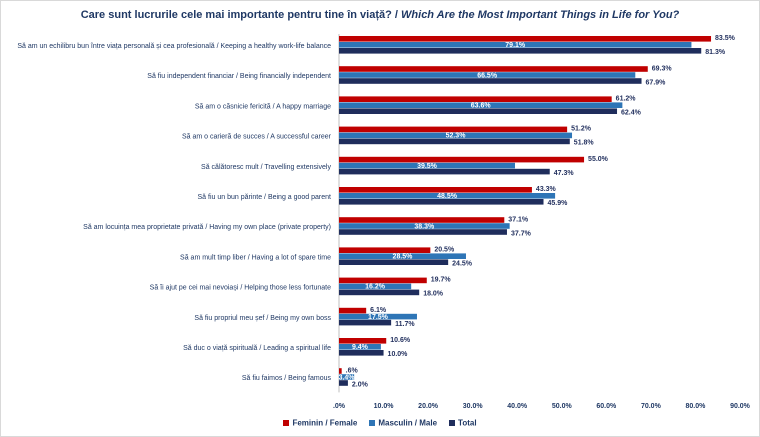  Describe the element at coordinates (405, 324) in the screenshot. I see `data-label: 11.7%` at that location.